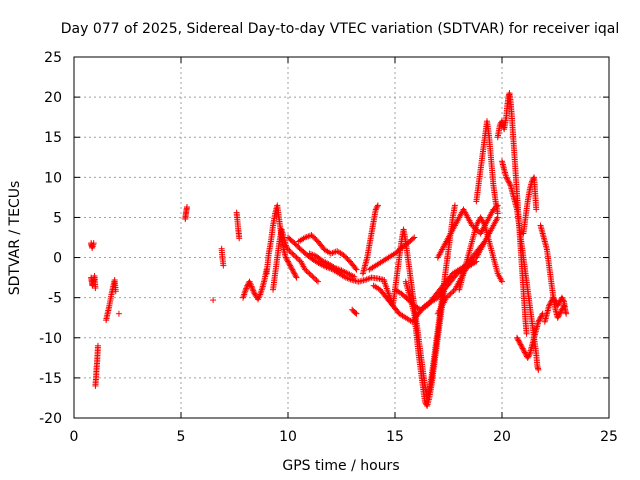 The height and width of the screenshot is (480, 640). I want to click on y-tick-label: 25, so click(53, 58).